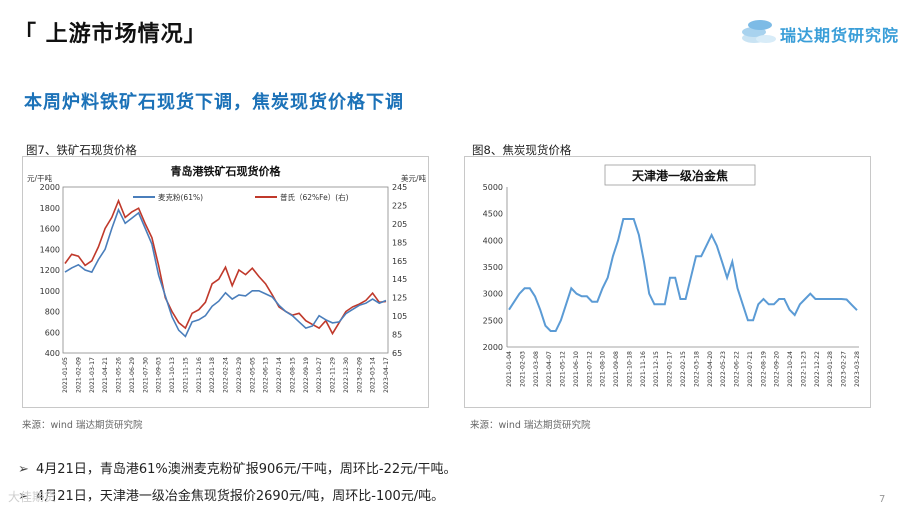 This screenshot has width=900, height=515. What do you see at coordinates (50, 208) in the screenshot?
I see `y-tick-label-left: 1800` at bounding box center [50, 208].